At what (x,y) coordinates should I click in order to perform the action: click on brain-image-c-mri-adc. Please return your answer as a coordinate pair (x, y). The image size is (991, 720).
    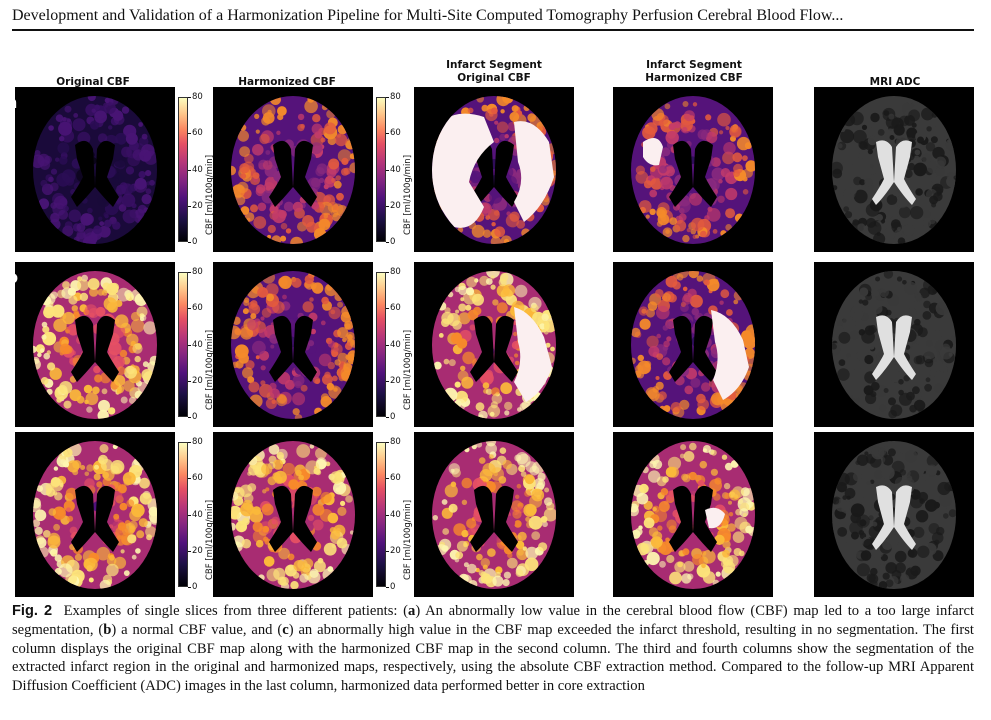
    Looking at the image, I should click on (894, 514).